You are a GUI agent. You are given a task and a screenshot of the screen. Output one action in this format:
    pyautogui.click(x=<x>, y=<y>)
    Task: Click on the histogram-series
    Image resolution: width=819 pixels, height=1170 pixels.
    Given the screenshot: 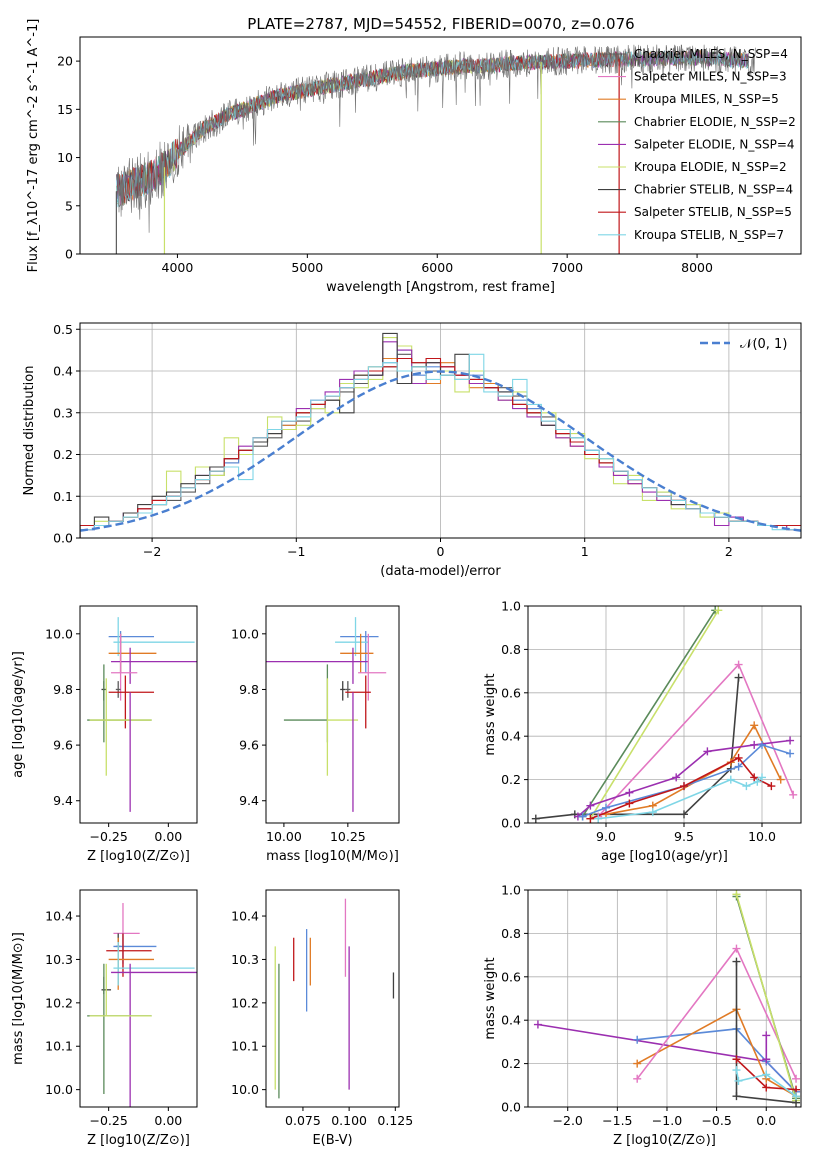 What is the action you would take?
    pyautogui.click(x=440, y=445)
    